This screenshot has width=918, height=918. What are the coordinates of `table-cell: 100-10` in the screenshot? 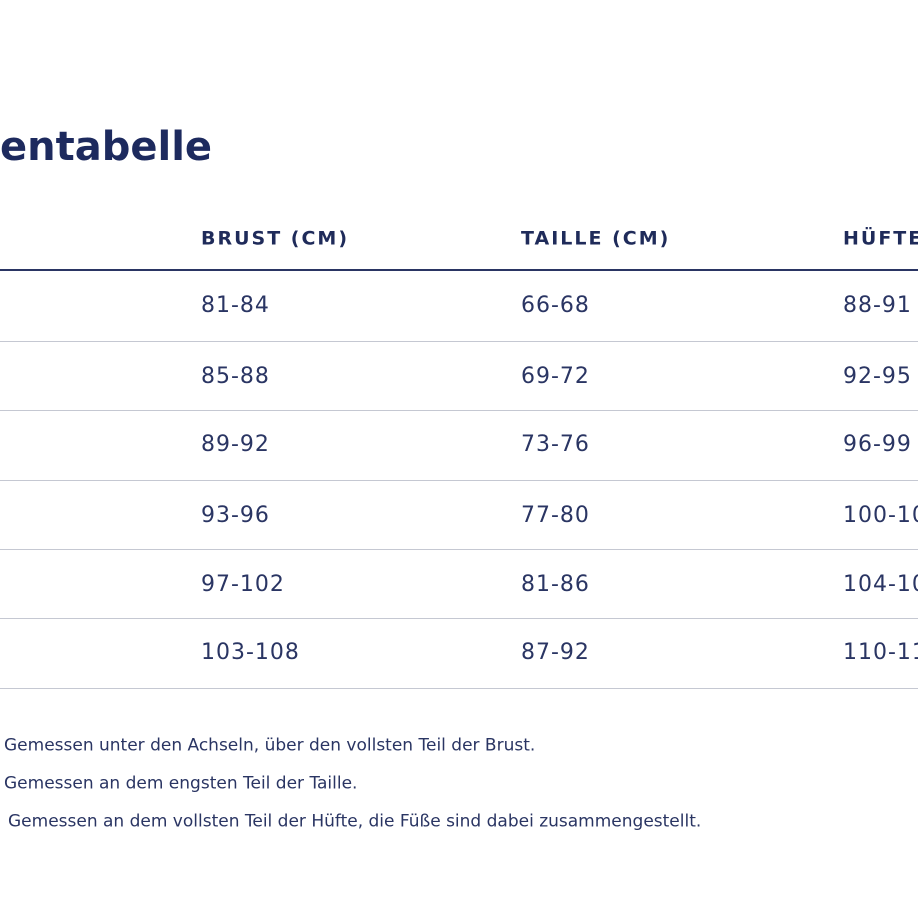 It's located at (880, 515).